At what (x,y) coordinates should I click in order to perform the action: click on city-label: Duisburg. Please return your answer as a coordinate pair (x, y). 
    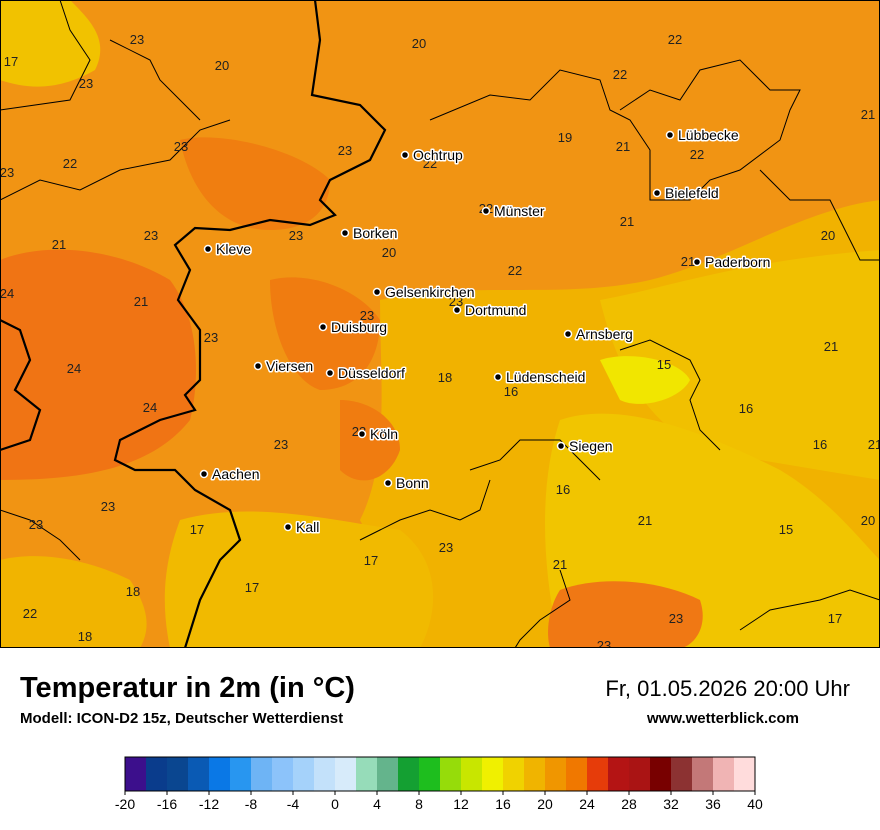
    Looking at the image, I should click on (359, 327).